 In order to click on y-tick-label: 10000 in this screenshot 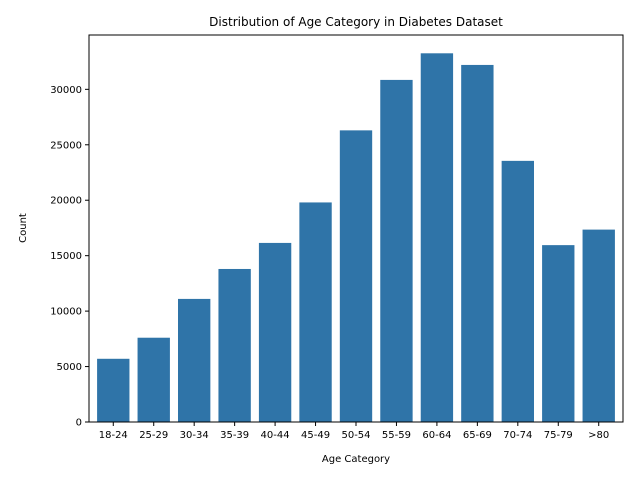, I will do `click(66, 312)`.